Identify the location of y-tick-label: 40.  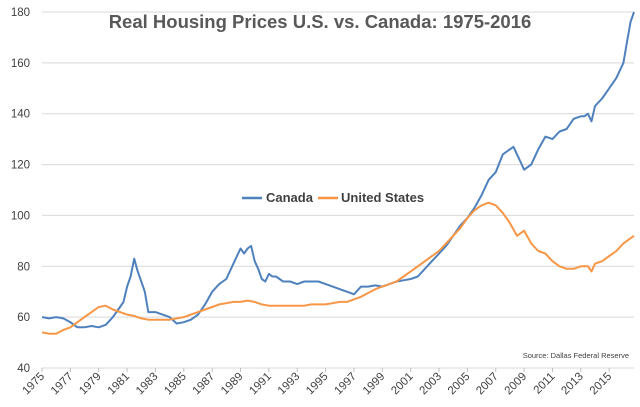
(23, 369).